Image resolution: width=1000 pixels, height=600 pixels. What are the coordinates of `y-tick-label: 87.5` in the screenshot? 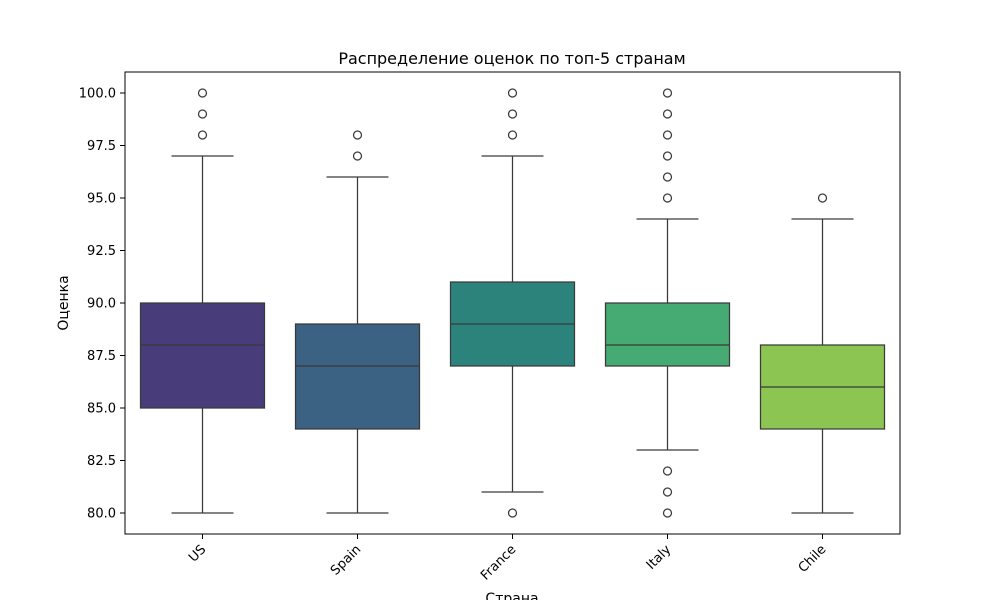 It's located at (101, 356).